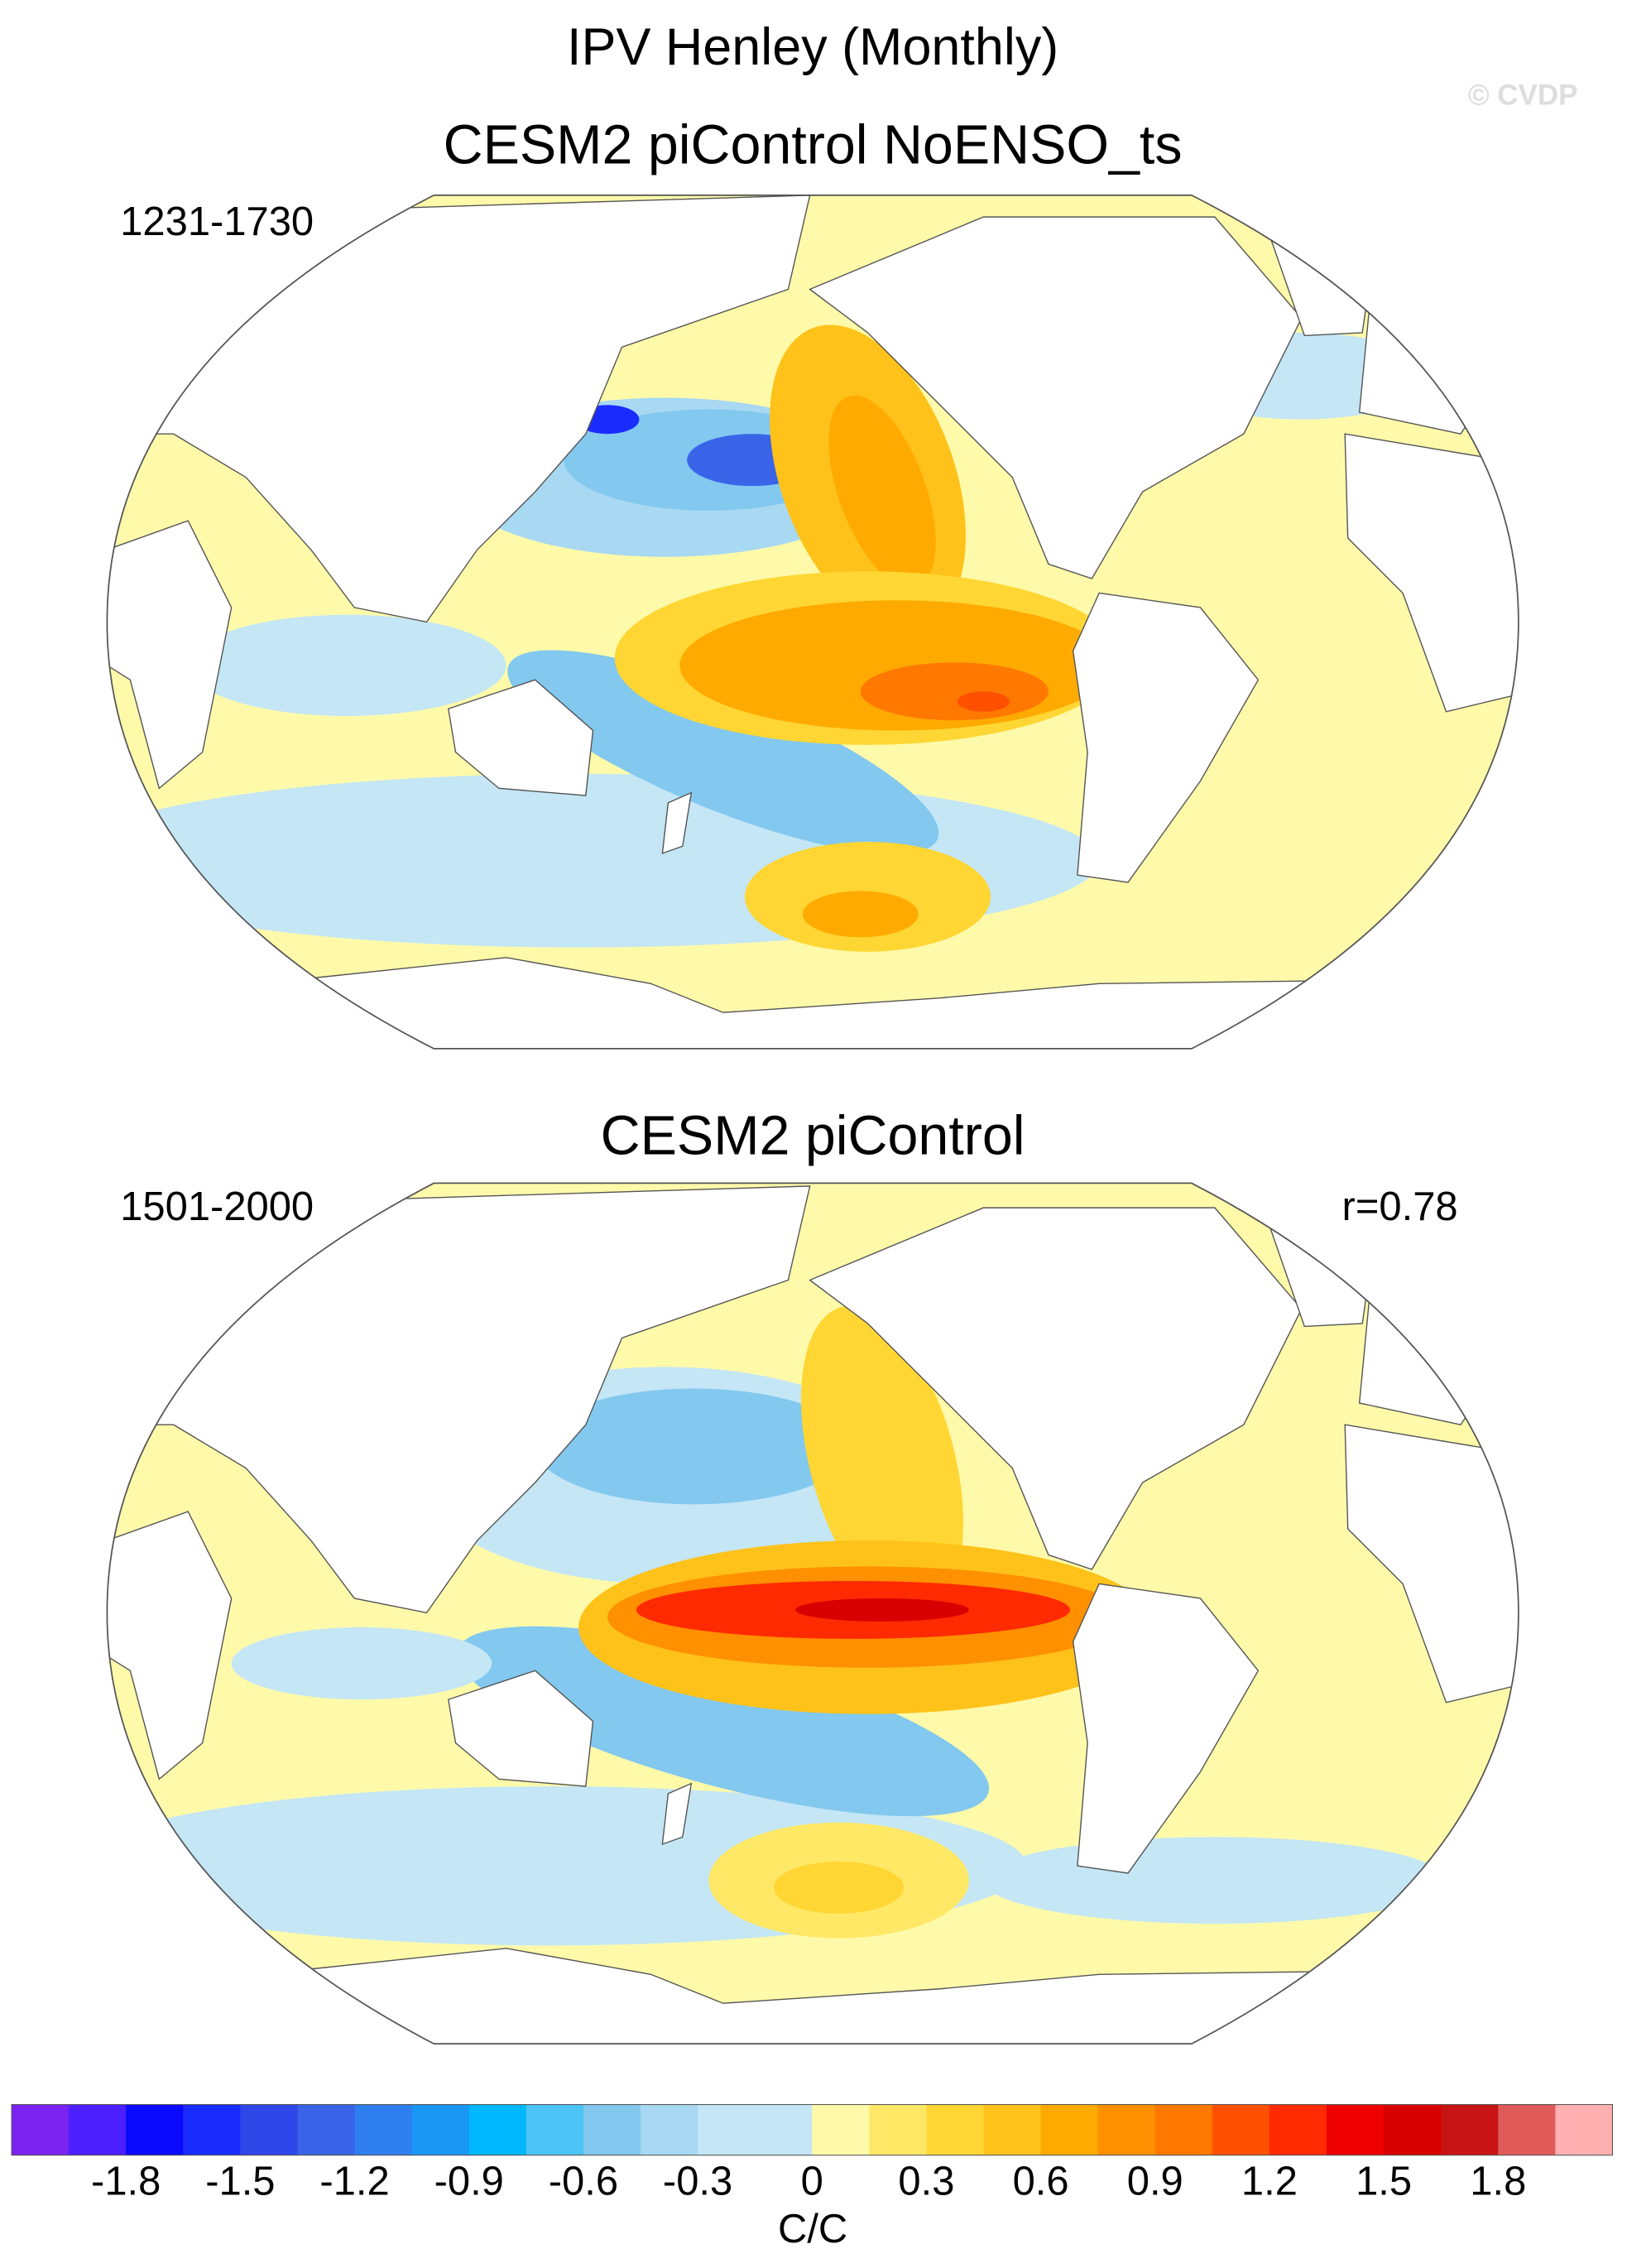 The height and width of the screenshot is (2268, 1627). Describe the element at coordinates (217, 222) in the screenshot. I see `panel-period: 1231-1730` at that location.